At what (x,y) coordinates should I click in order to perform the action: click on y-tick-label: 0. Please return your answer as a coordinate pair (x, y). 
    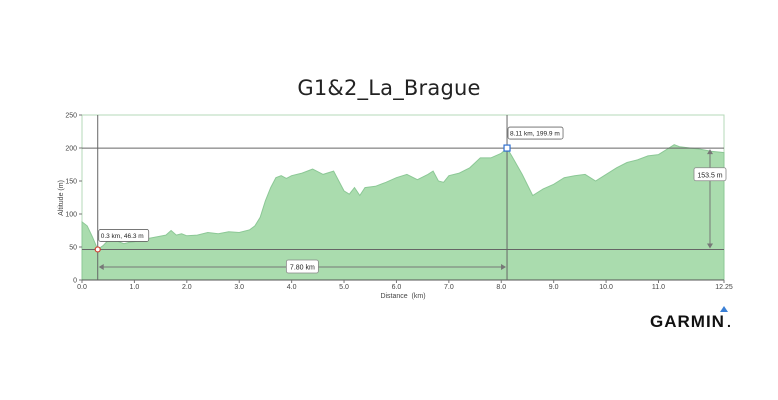
    Looking at the image, I should click on (75, 281).